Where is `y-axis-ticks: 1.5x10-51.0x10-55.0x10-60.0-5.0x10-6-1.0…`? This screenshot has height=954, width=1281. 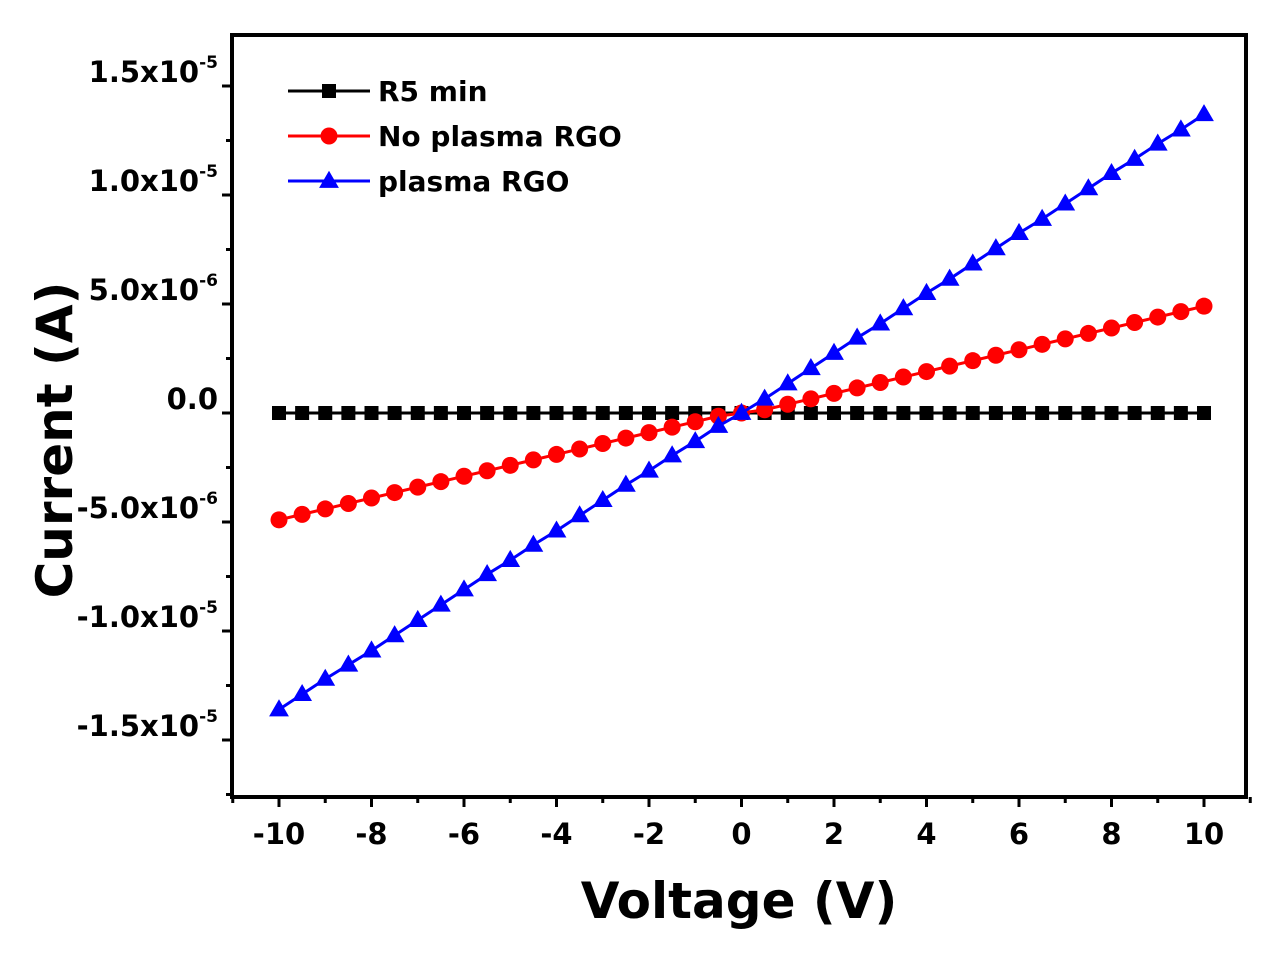
y-axis-ticks: 1.5x10-51.0x10-55.0x10-60.0-5.0x10-6-1.0… is located at coordinates (154, 424).